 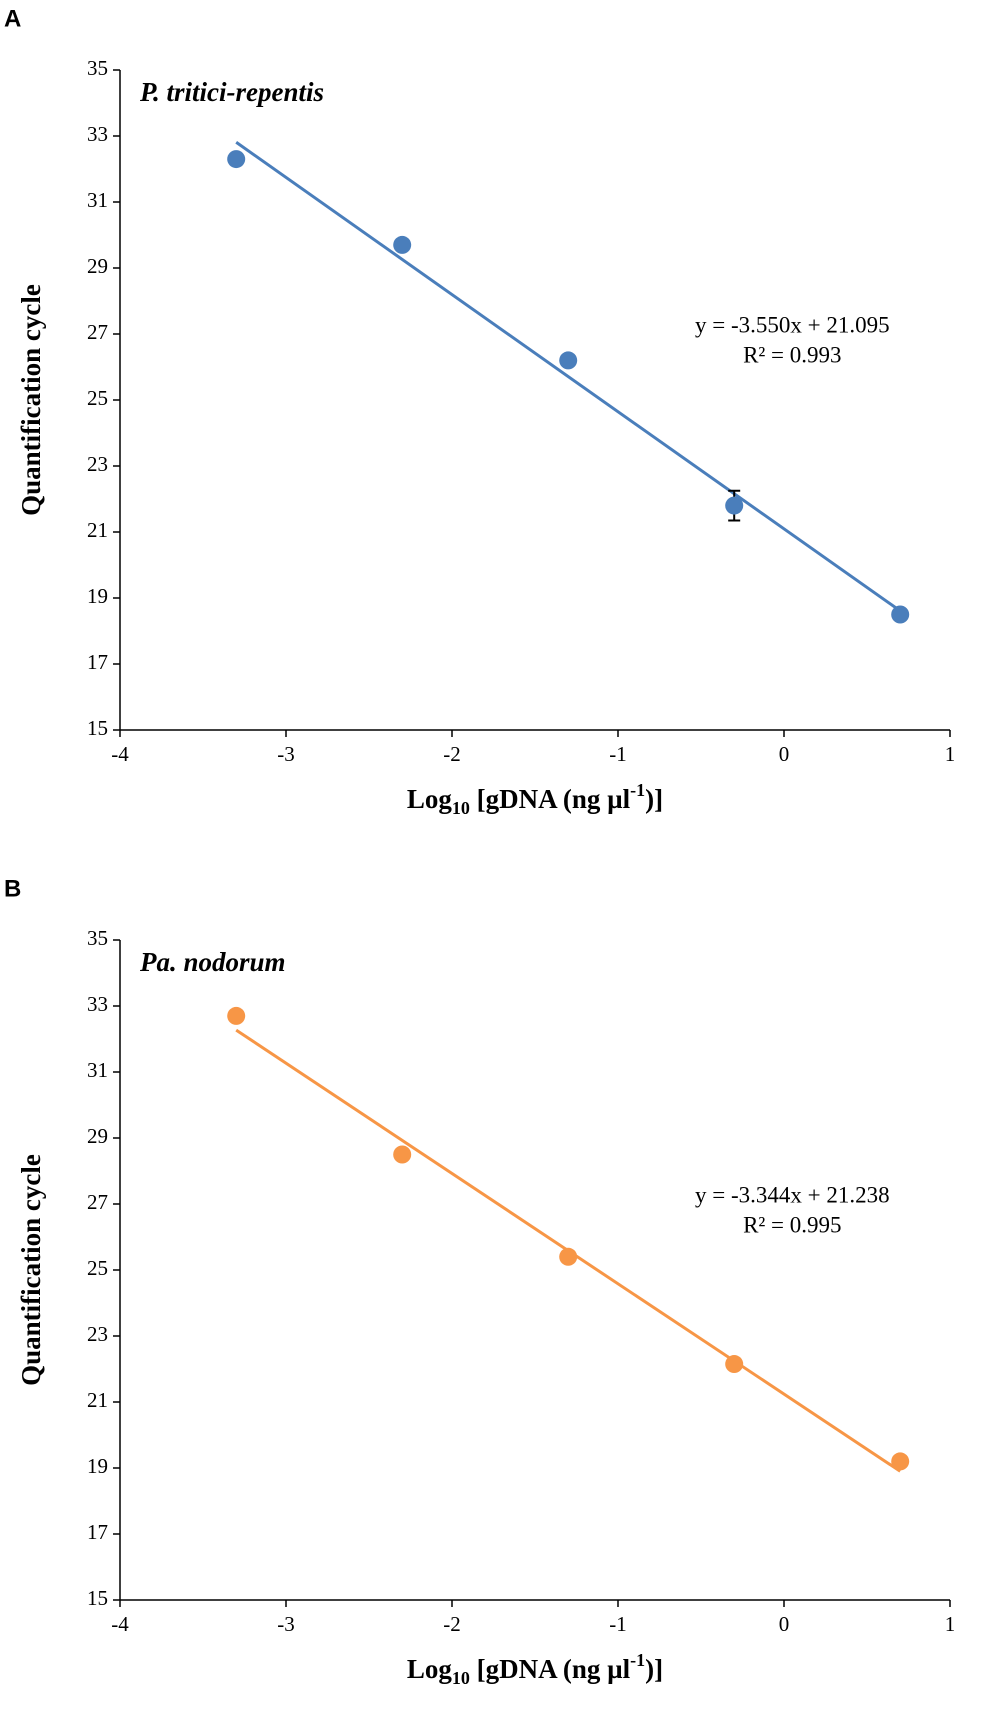 I want to click on equation: R² = 0.995, so click(x=792, y=1225).